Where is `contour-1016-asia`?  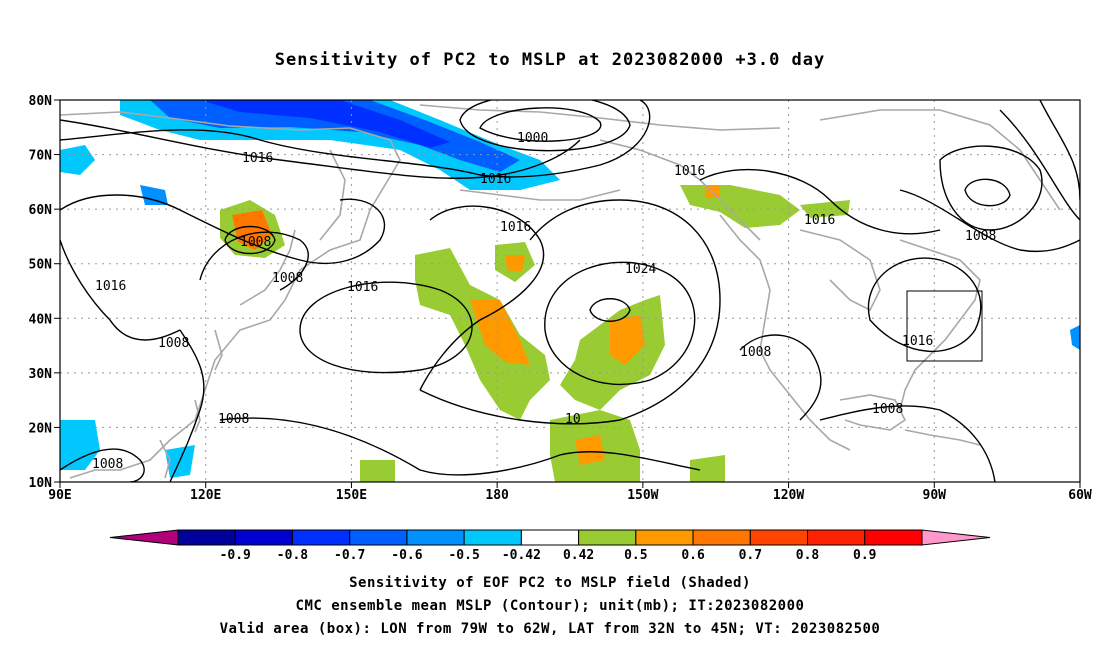
contour-1016-asia is located at coordinates (120, 290).